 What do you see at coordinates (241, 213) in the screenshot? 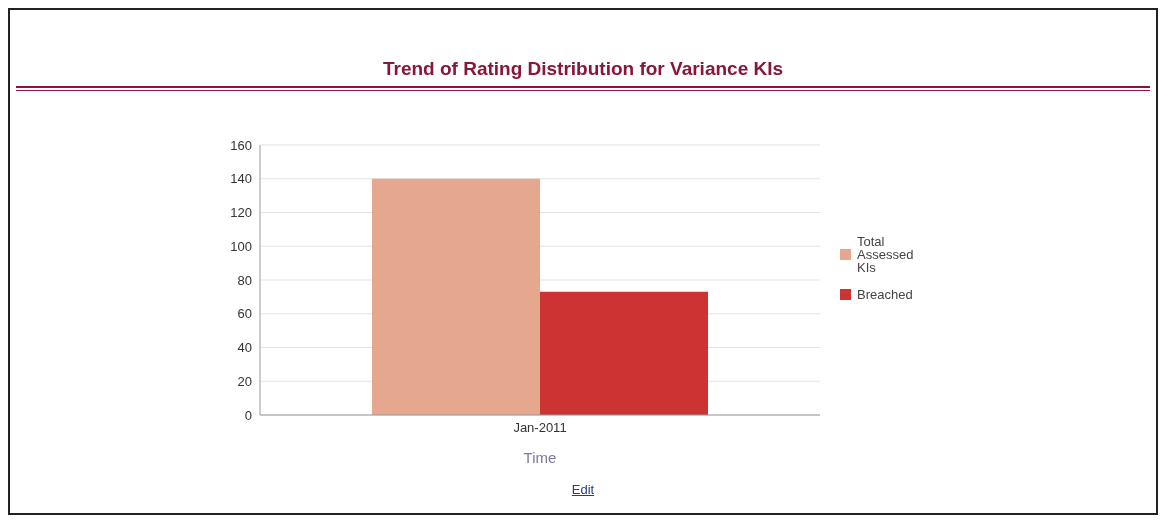
I see `y-tick-label: 120` at bounding box center [241, 213].